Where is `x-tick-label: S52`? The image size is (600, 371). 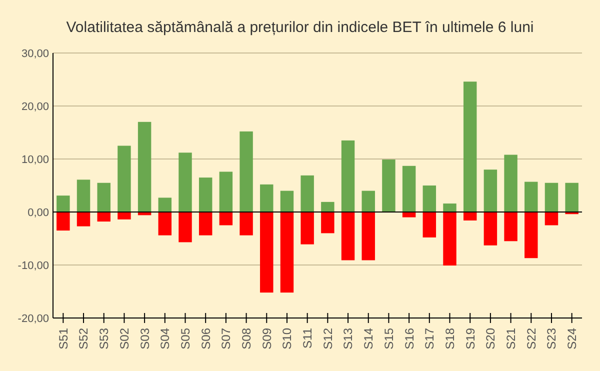
x-tick-label: S52 is located at coordinates (83, 339).